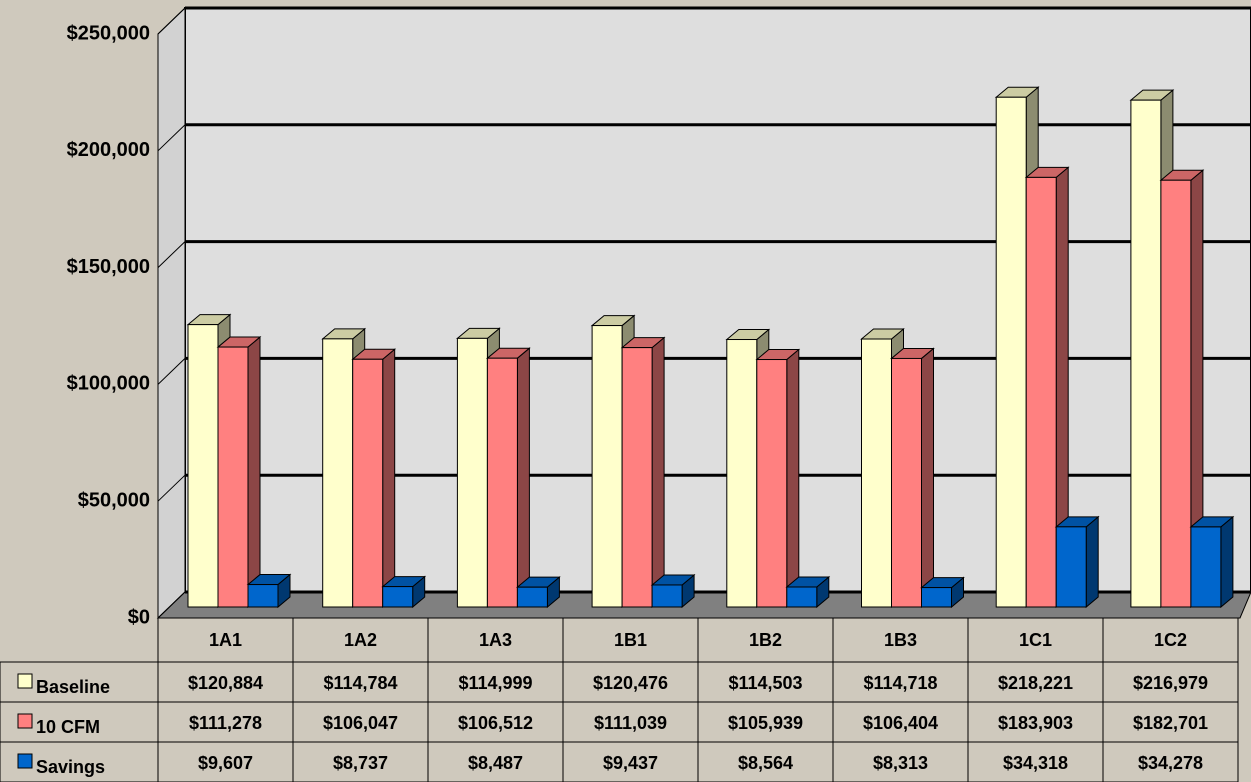  What do you see at coordinates (495, 640) in the screenshot?
I see `x-tick-label: 1A3` at bounding box center [495, 640].